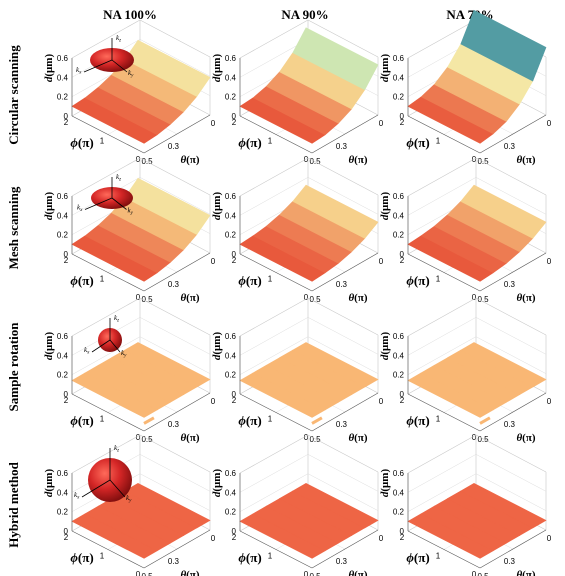  I want to click on ky-axis, so click(119, 66).